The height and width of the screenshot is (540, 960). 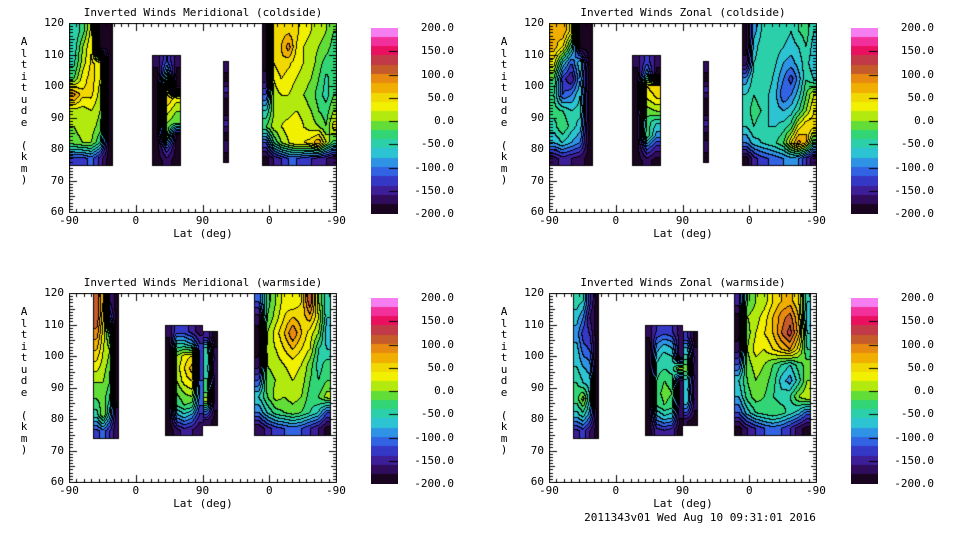 What do you see at coordinates (683, 282) in the screenshot?
I see `chart-title: Inverted Winds Zonal (warmside)` at bounding box center [683, 282].